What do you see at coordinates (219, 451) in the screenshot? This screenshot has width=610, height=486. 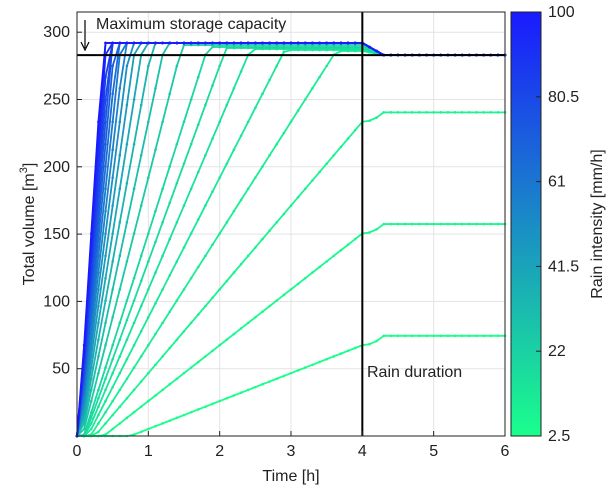 I see `x-tick-label: 2` at bounding box center [219, 451].